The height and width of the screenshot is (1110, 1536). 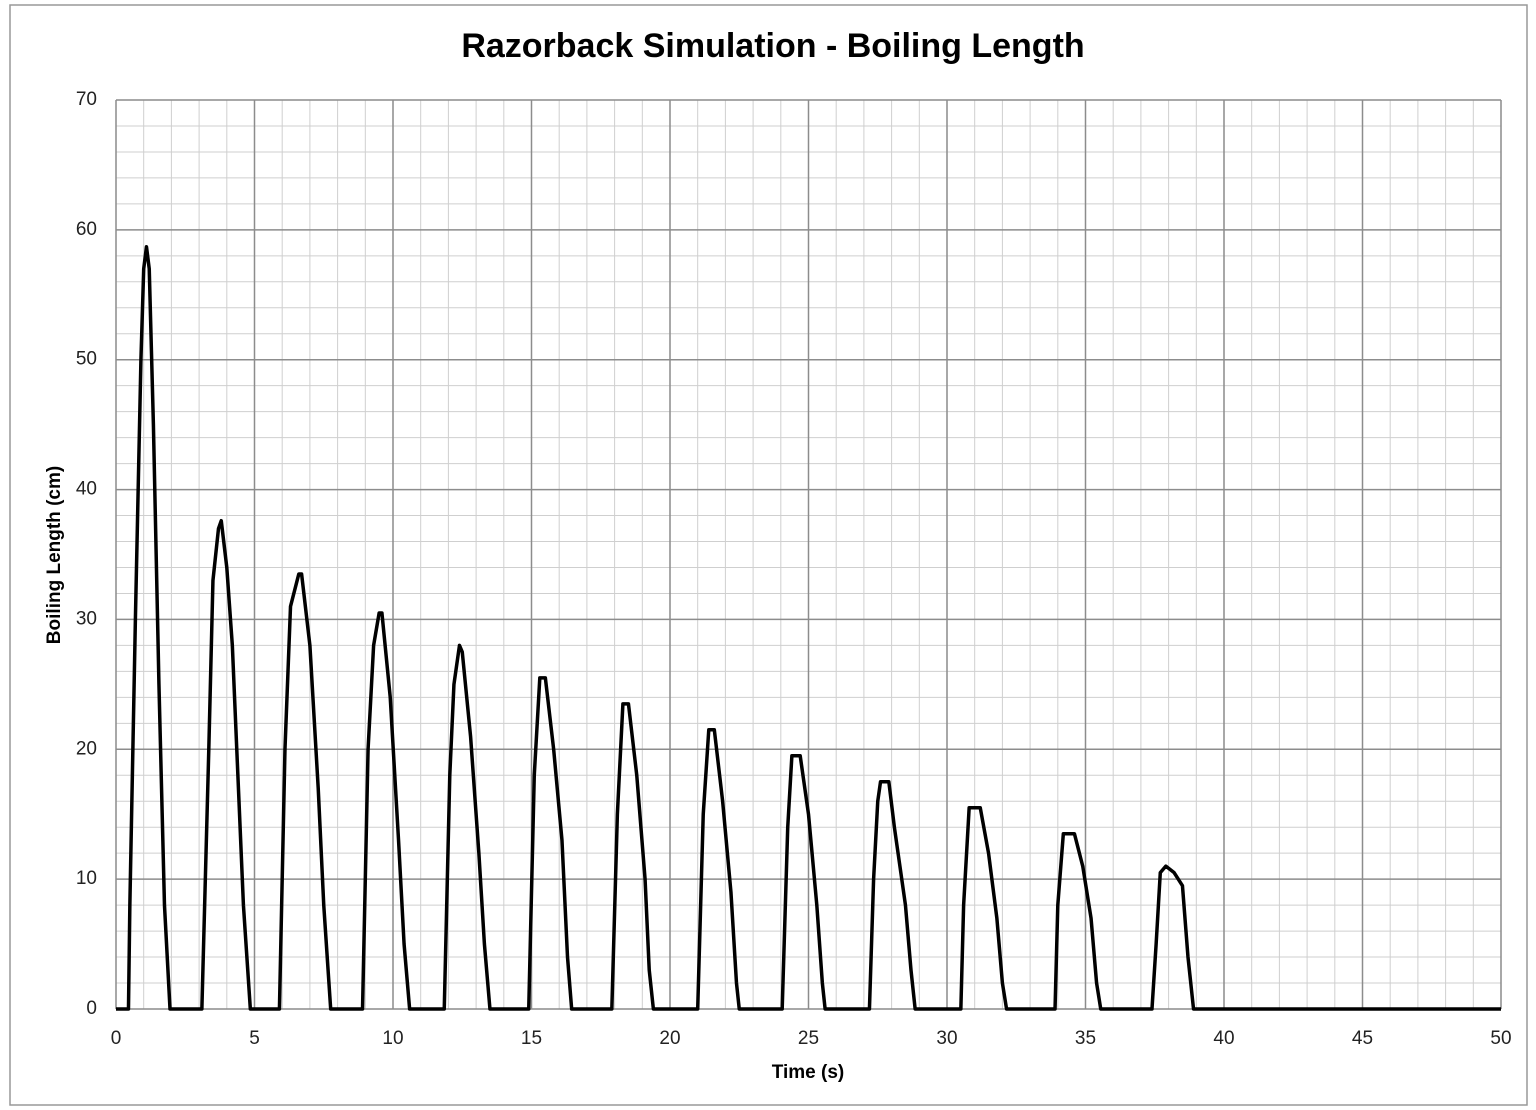 I want to click on x-tick-label: 40, so click(x=1223, y=1038).